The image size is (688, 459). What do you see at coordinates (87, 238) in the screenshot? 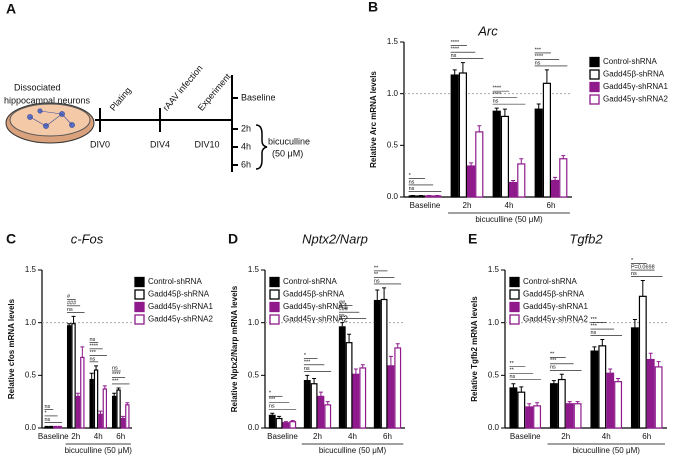
I see `chart-title: c-Fos` at bounding box center [87, 238].